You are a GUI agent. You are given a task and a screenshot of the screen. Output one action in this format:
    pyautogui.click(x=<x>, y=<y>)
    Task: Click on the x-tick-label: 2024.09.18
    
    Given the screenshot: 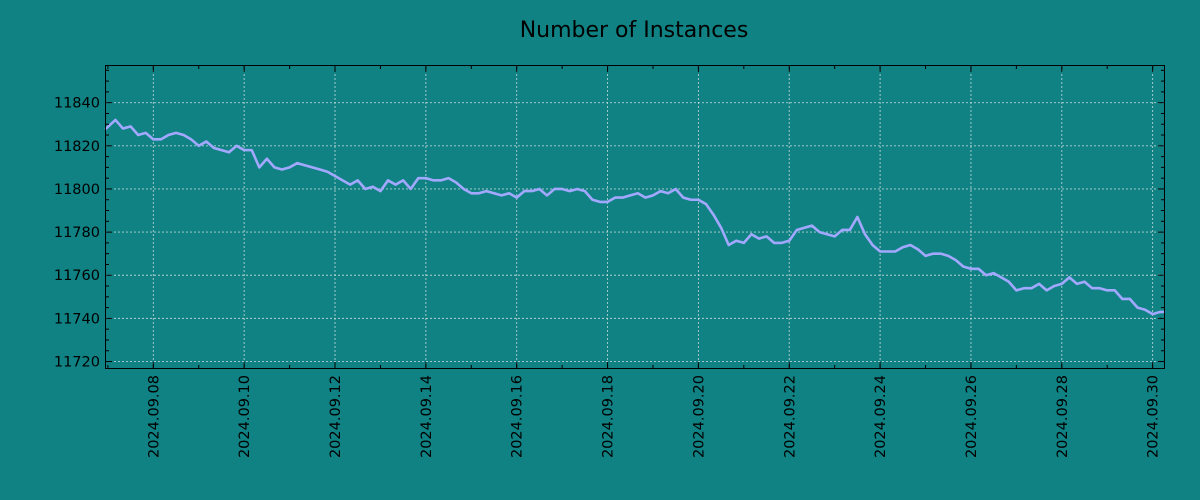 What is the action you would take?
    pyautogui.click(x=609, y=416)
    